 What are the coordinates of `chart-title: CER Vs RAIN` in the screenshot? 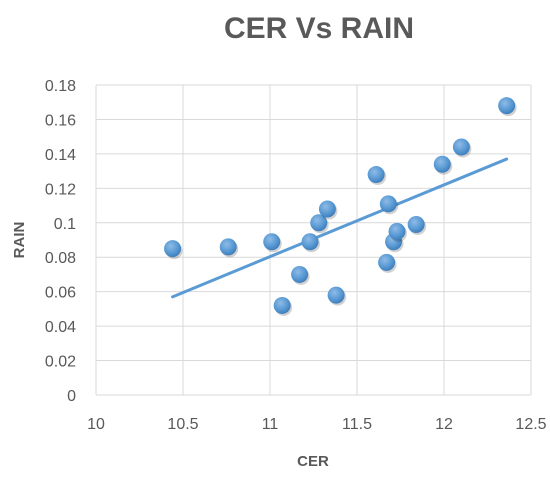 It's located at (319, 28).